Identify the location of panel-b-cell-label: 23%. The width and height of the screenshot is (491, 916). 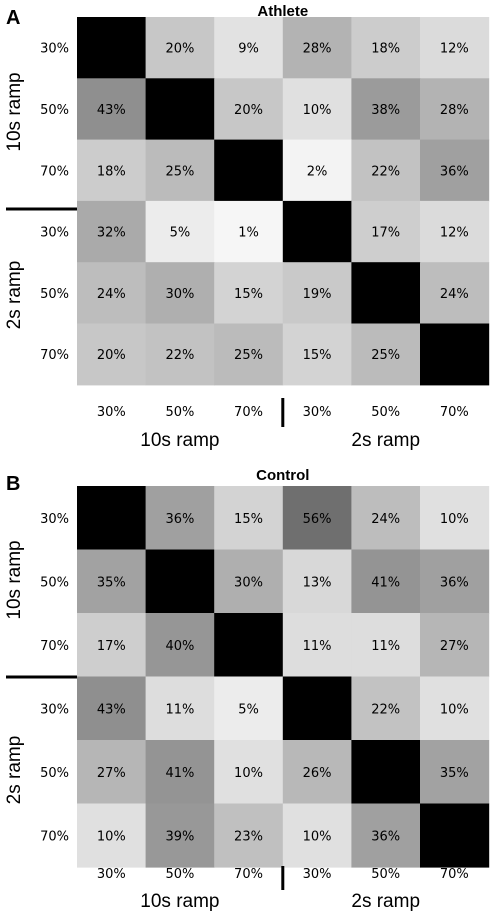
(248, 836).